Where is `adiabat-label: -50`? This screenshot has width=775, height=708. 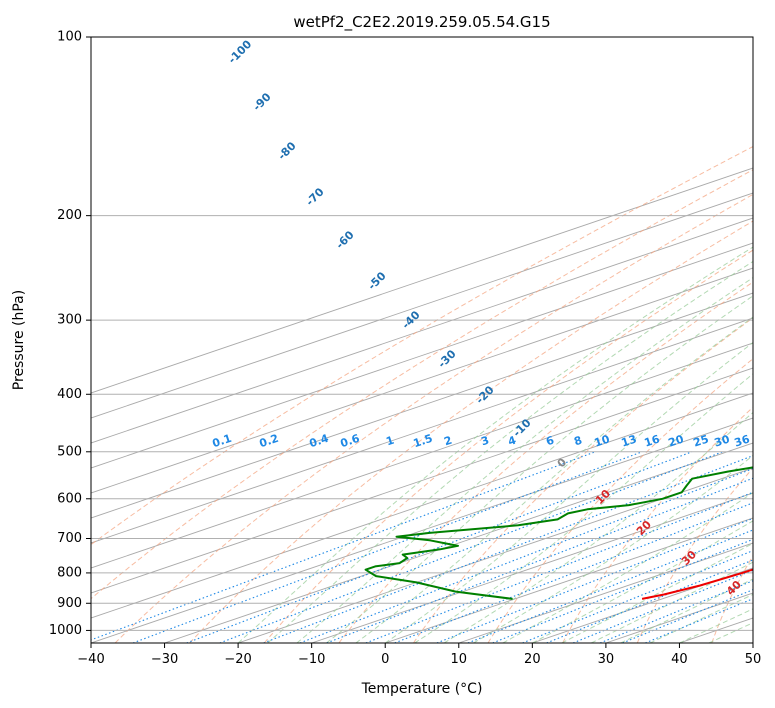
adiabat-label: -50 is located at coordinates (376, 280).